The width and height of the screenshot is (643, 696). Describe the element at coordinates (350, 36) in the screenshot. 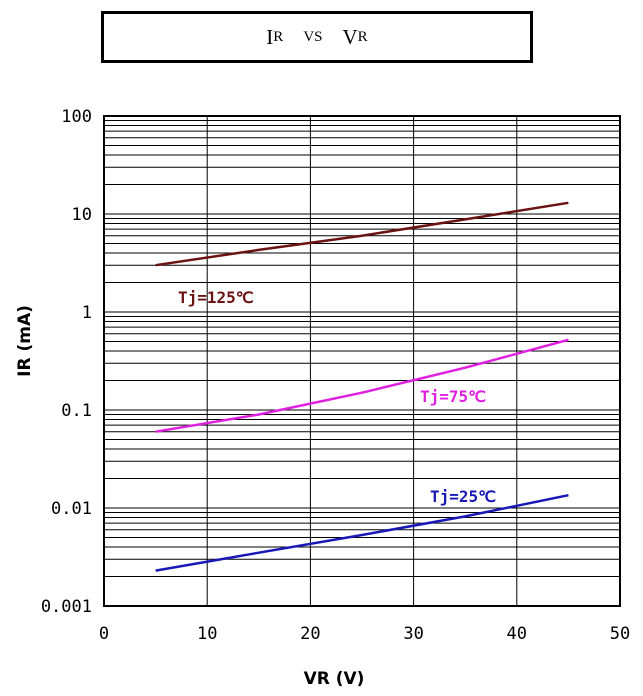

I see `title-v: V` at that location.